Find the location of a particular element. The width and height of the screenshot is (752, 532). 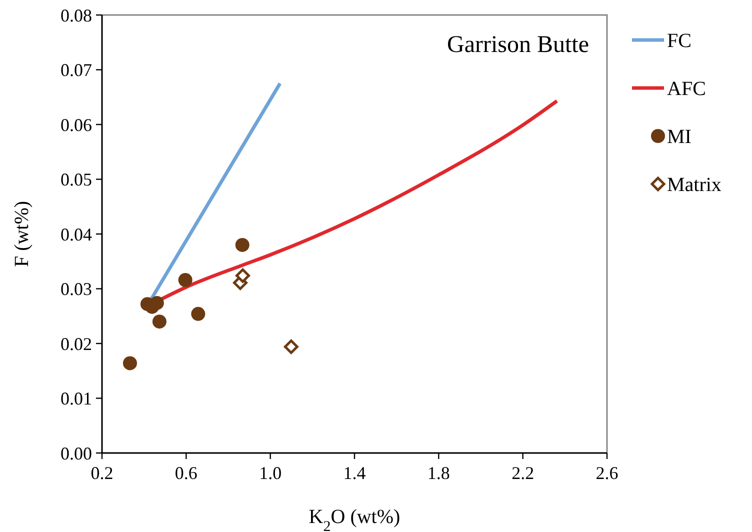

x-tick-label: 2.2 is located at coordinates (523, 473).